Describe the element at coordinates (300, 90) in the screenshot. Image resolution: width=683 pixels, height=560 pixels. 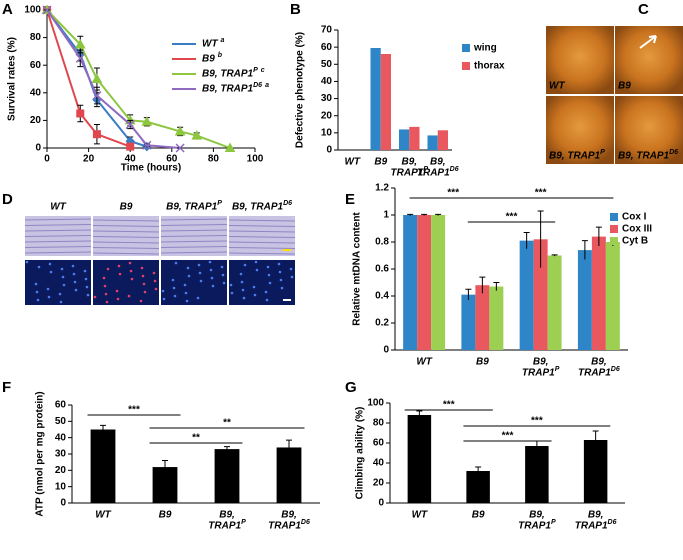
I see `y-axis-label: Defective phenotype (%)` at that location.